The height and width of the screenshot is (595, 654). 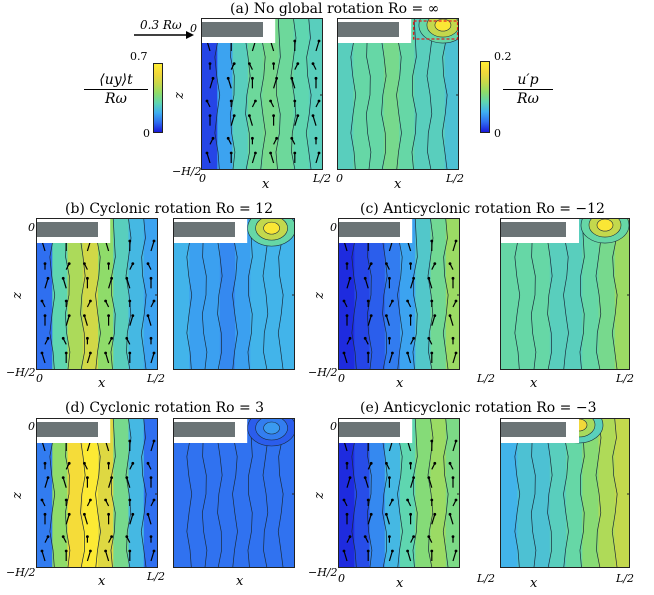 I want to click on a-xtick-left-2: 0, so click(x=339, y=178).